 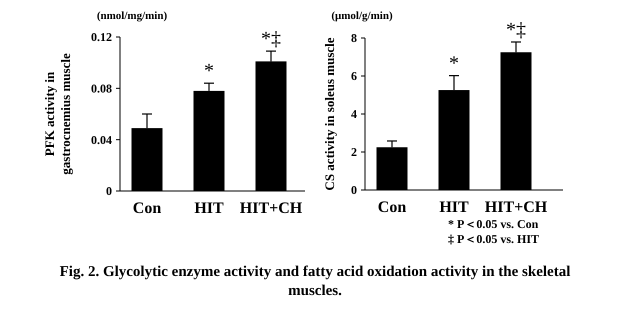 What do you see at coordinates (315, 281) in the screenshot?
I see `caption: Fig. 2. Glycolytic enzyme activity and fatty acid oxidation activity in the skeletal muscles.` at bounding box center [315, 281].